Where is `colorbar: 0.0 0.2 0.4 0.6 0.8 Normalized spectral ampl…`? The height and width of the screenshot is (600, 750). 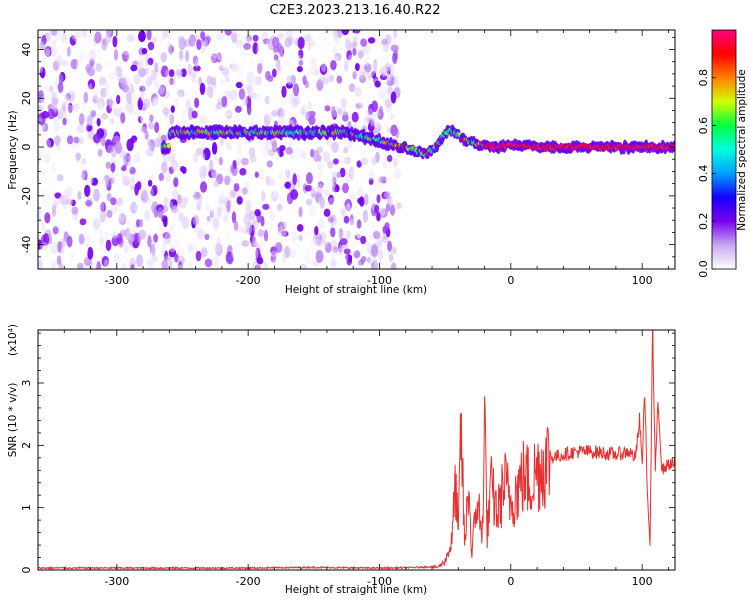 colorbar: 0.0 0.2 0.4 0.6 0.8 Normalized spectral ampl… is located at coordinates (722, 153).